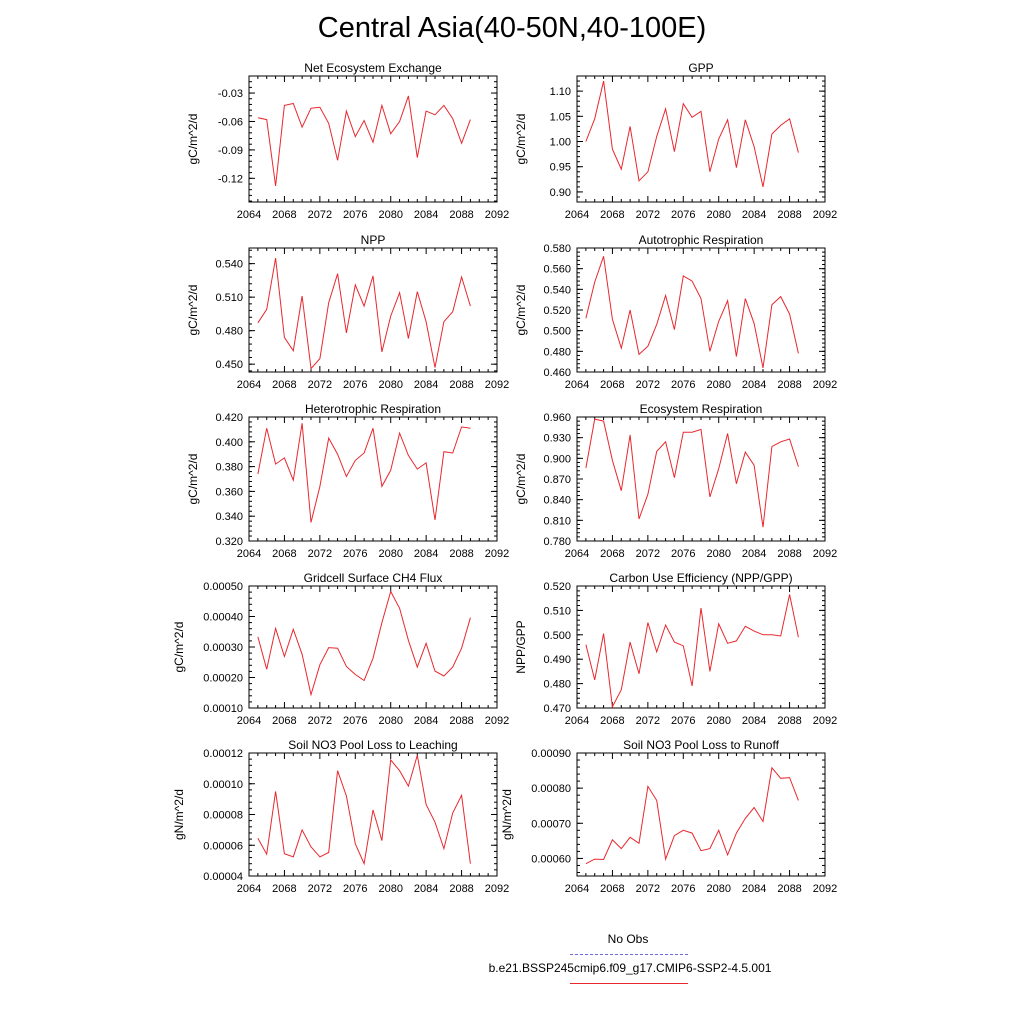 This screenshot has width=1024, height=1024. Describe the element at coordinates (223, 754) in the screenshot. I see `y-tick-label: 0.00012` at that location.